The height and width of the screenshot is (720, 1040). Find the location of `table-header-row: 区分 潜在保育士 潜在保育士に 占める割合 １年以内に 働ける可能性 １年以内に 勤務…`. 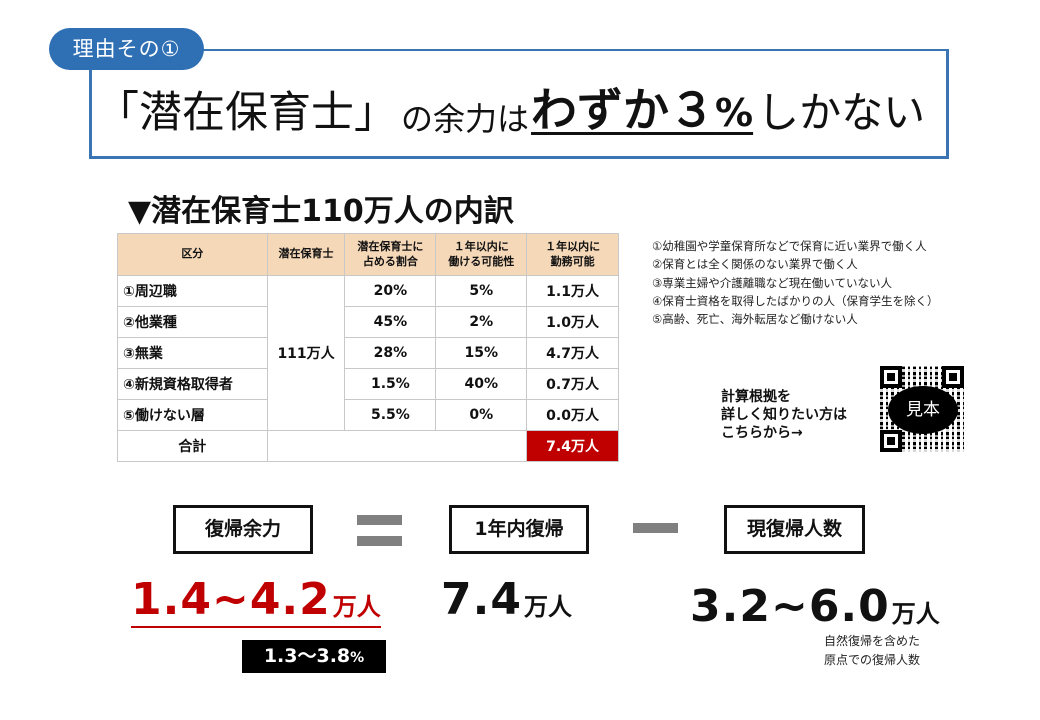

table-header-row: 区分 潜在保育士 潜在保育士に 占める割合 １年以内に 働ける可能性 １年以内に 勤務… is located at coordinates (368, 254).